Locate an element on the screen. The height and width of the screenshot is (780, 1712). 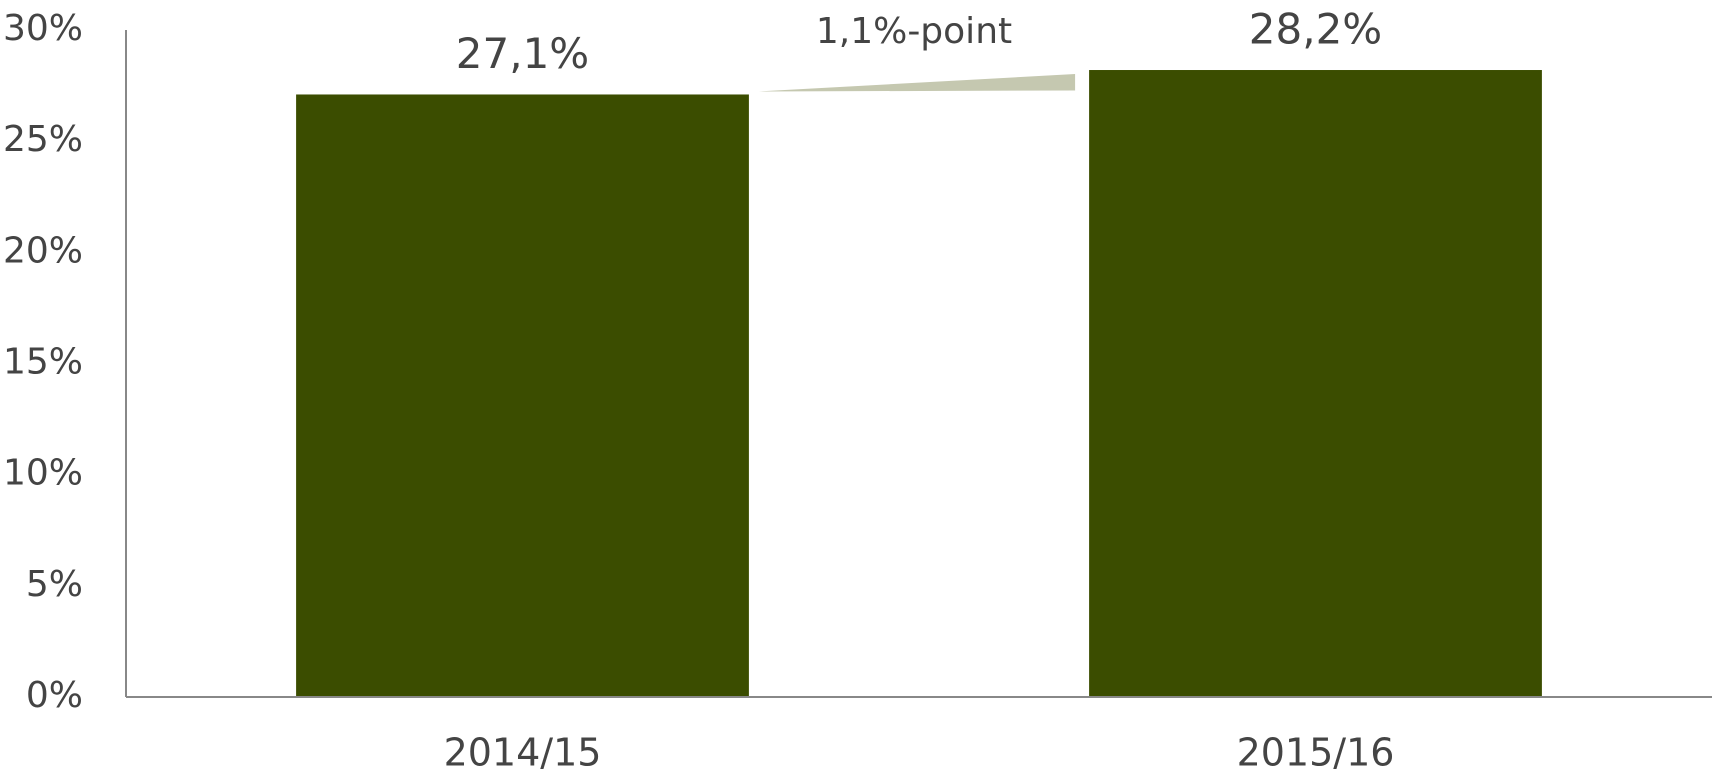
value-label: 27,1% is located at coordinates (522, 53).